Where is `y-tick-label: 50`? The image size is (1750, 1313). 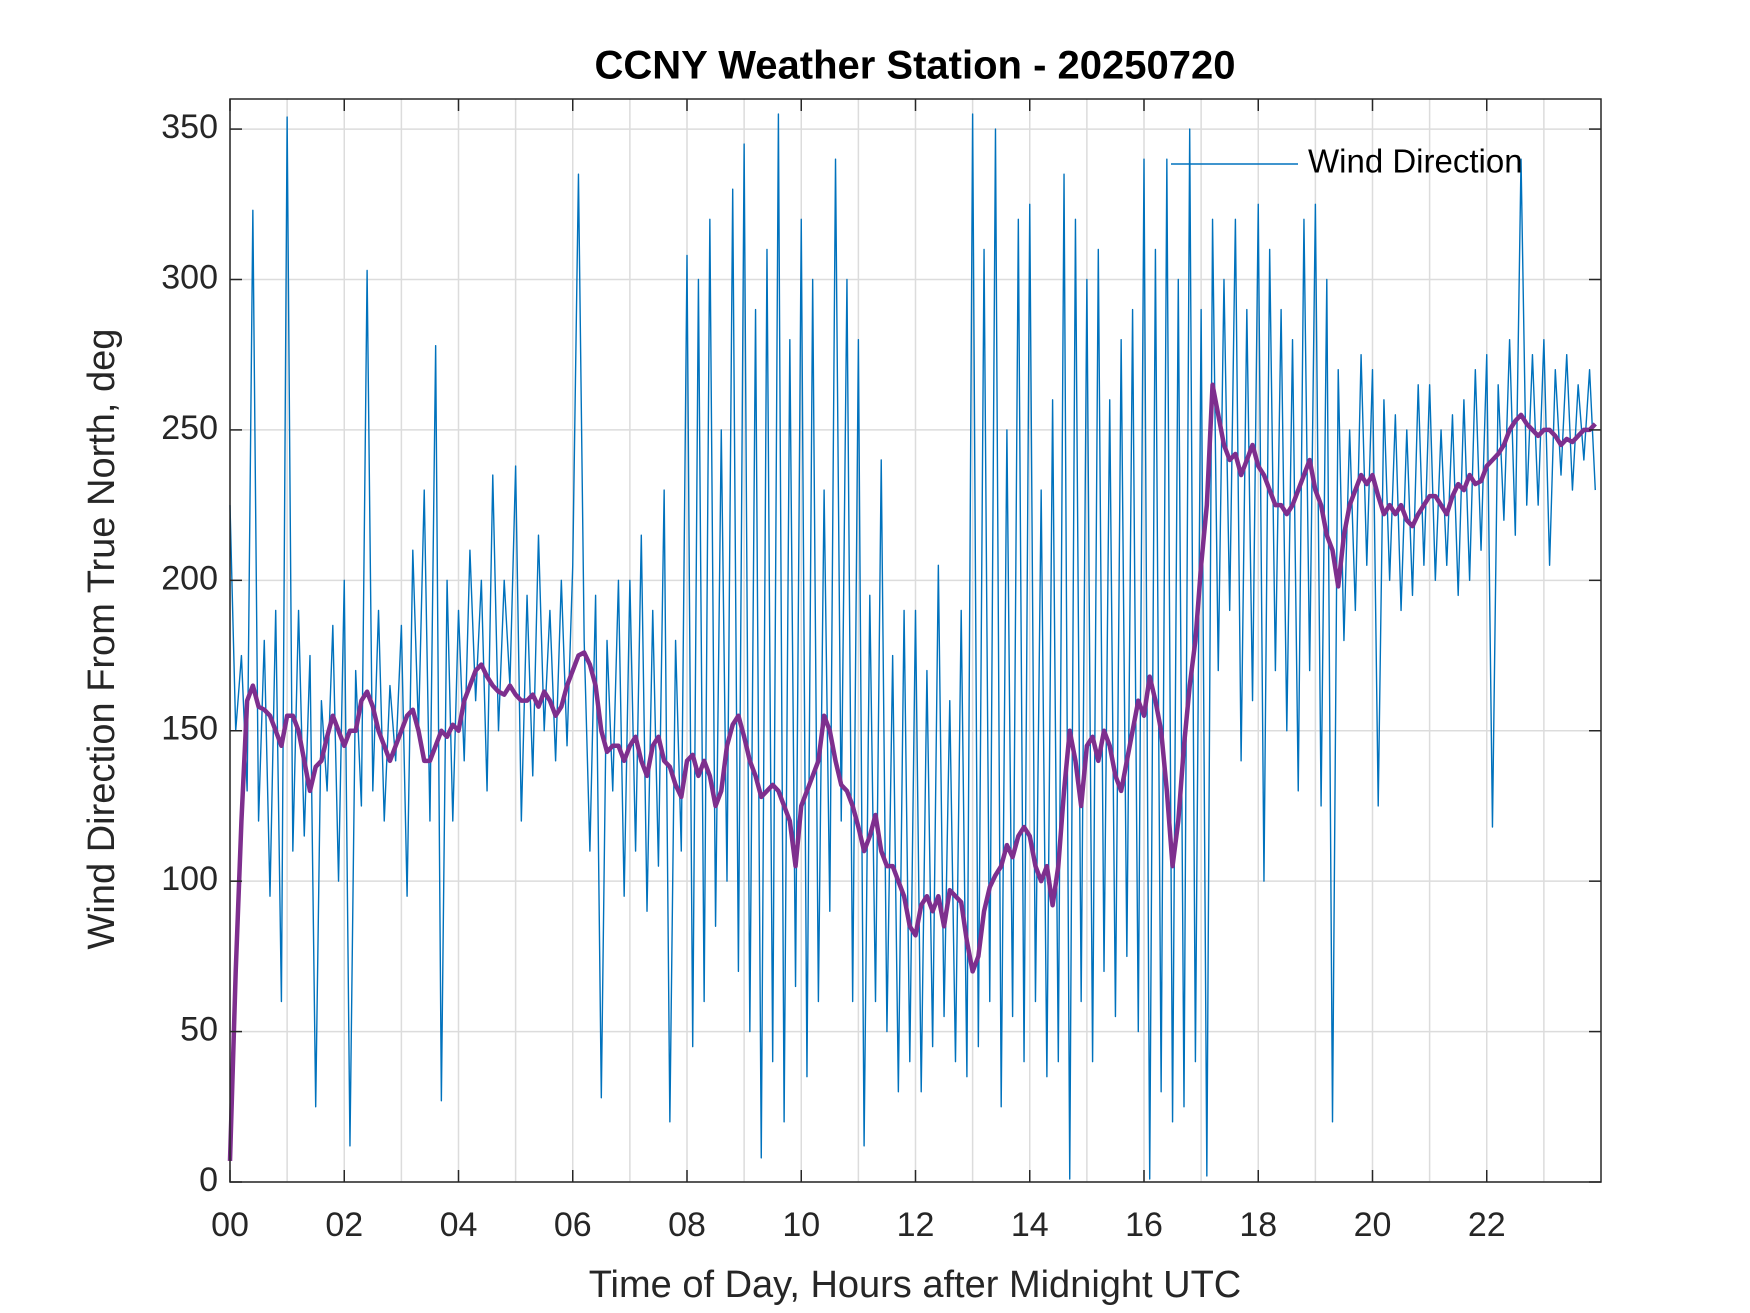
y-tick-label: 50 is located at coordinates (199, 1030).